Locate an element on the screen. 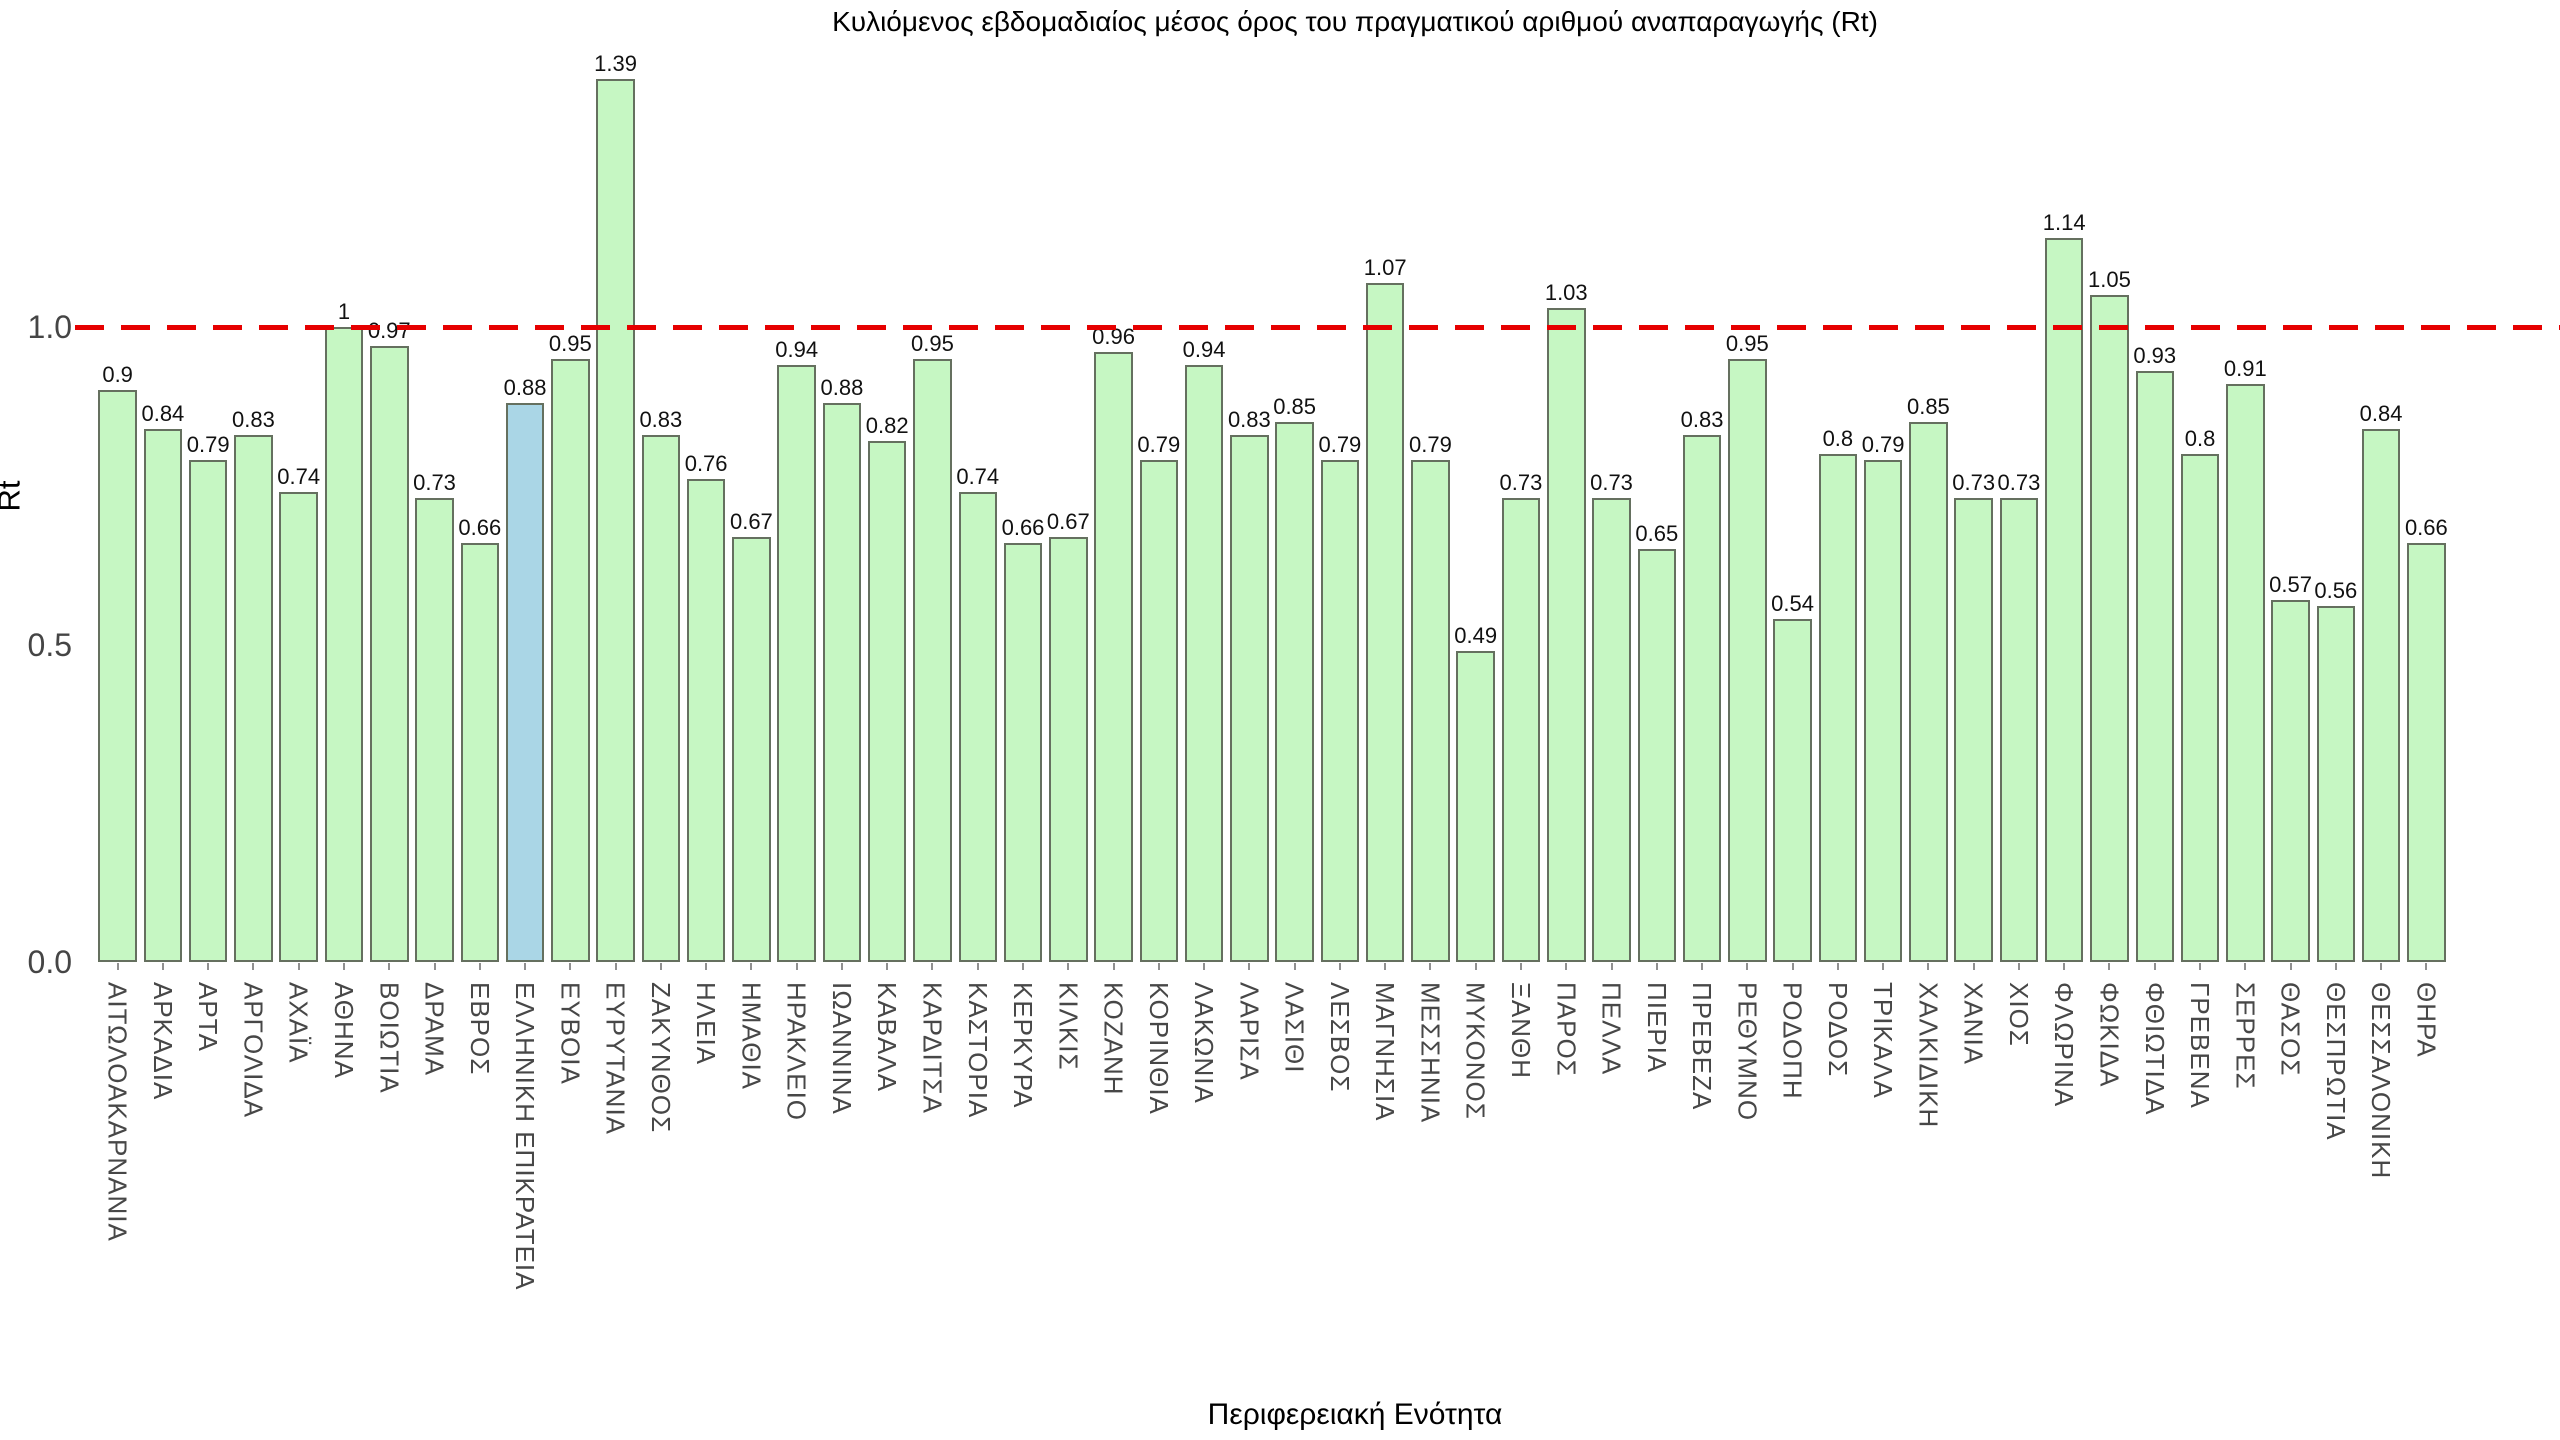 This screenshot has width=2560, height=1440. x-tick-label-ΜΕΣΣΗΝΙΑ: ΜΕΣΣΗΝΙΑ is located at coordinates (1430, 1053).